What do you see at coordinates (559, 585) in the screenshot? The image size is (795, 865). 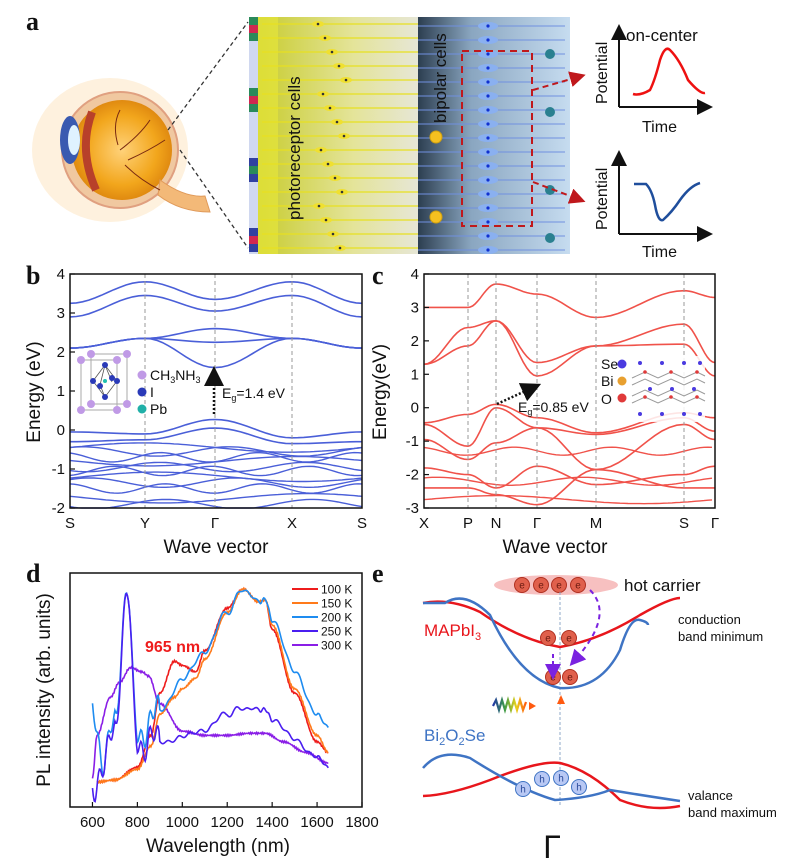 I see `hot-electron` at bounding box center [559, 585].